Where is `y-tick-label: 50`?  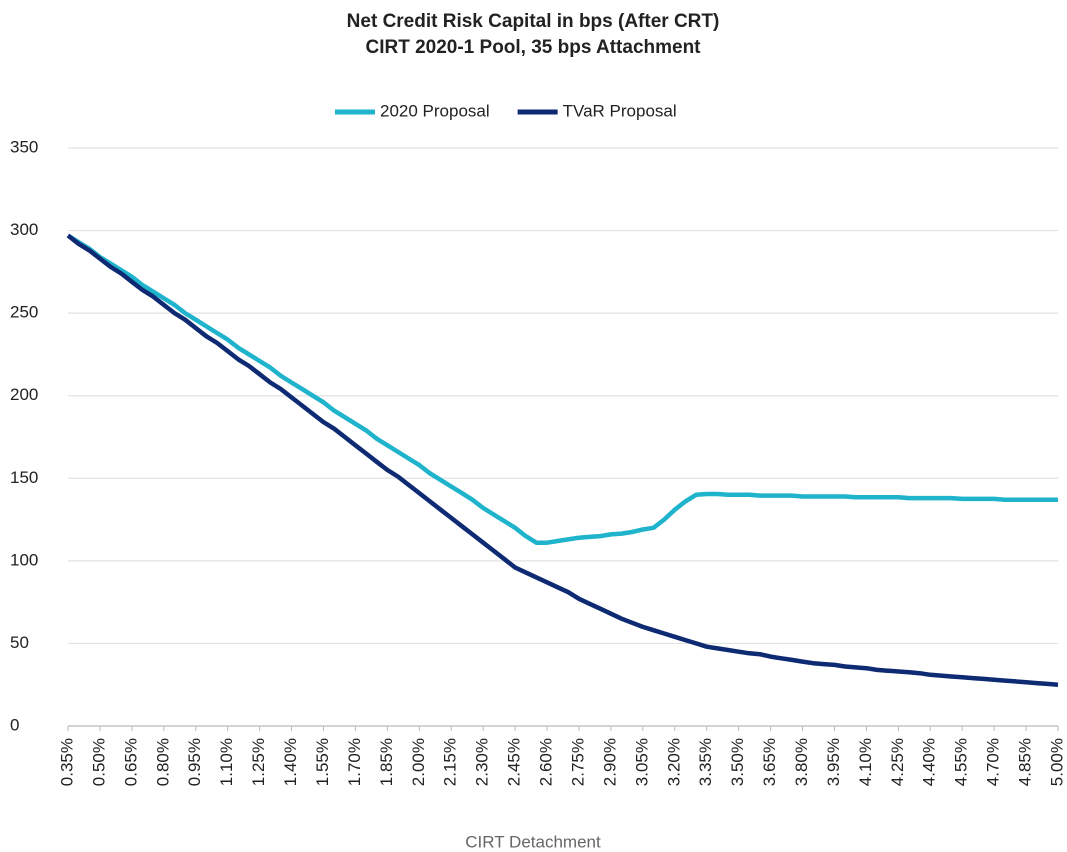
y-tick-label: 50 is located at coordinates (19, 642).